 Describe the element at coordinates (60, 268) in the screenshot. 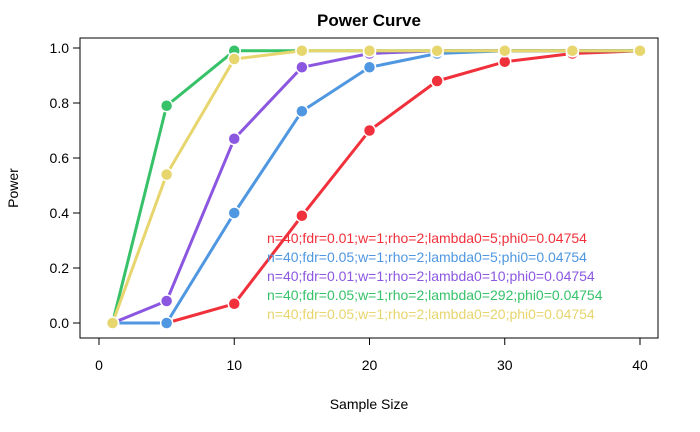

I see `y-tick-label: 0.2` at that location.